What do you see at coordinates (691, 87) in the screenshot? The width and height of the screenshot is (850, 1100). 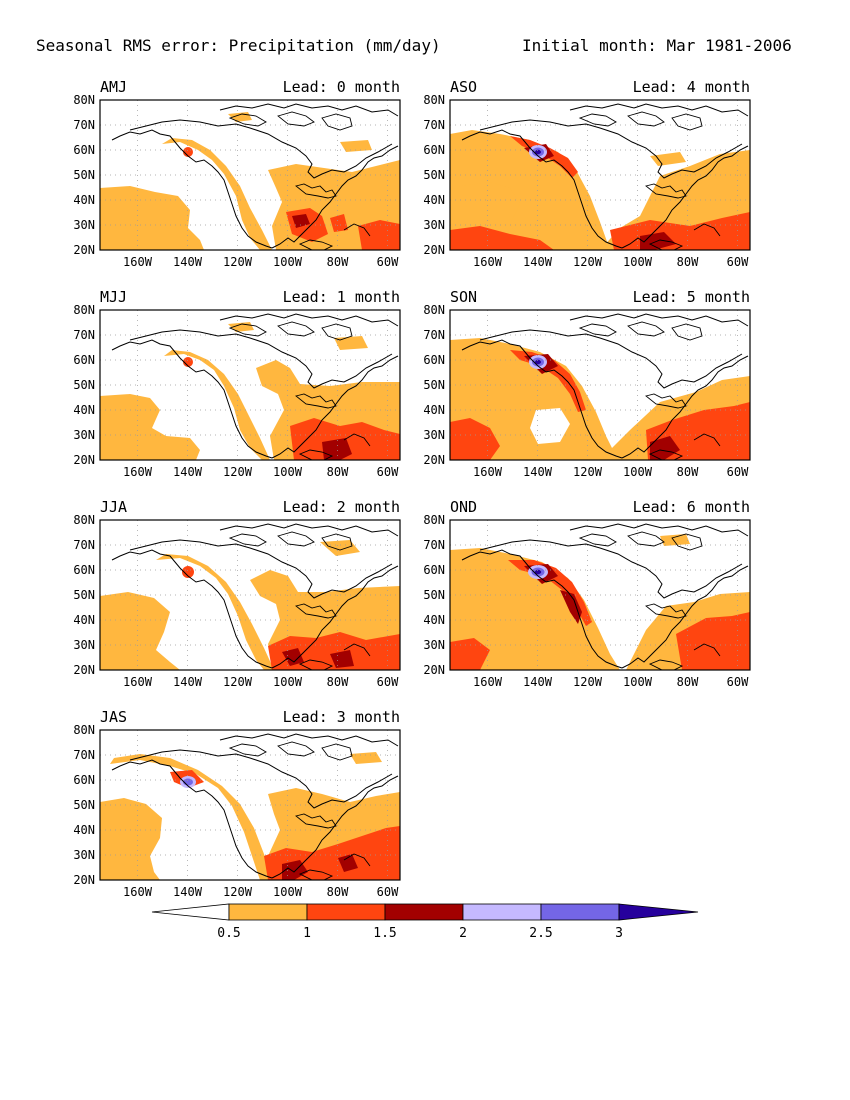 I see `panel-lead-label: Lead: 4 month` at bounding box center [691, 87].